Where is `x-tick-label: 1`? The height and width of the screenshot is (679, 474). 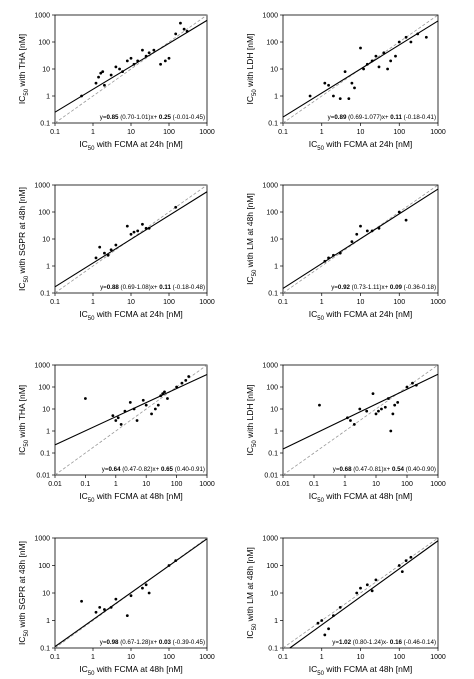
x-tick-label: 1 is located at coordinates (322, 302).